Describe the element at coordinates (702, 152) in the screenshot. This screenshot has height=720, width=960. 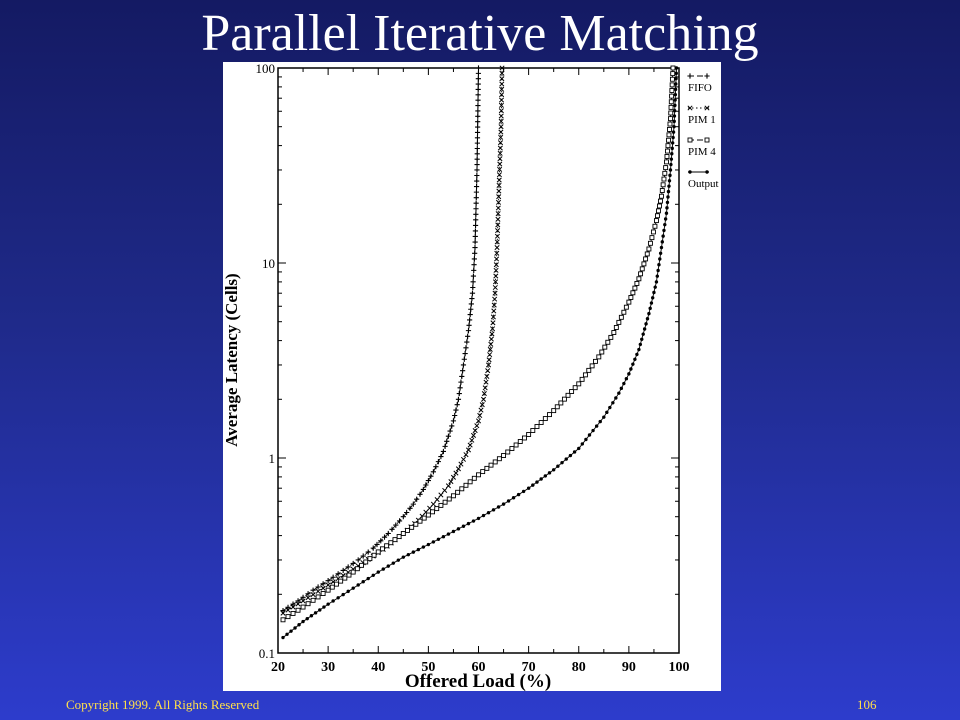
I see `legend-label-pim-4: PIM 4` at that location.